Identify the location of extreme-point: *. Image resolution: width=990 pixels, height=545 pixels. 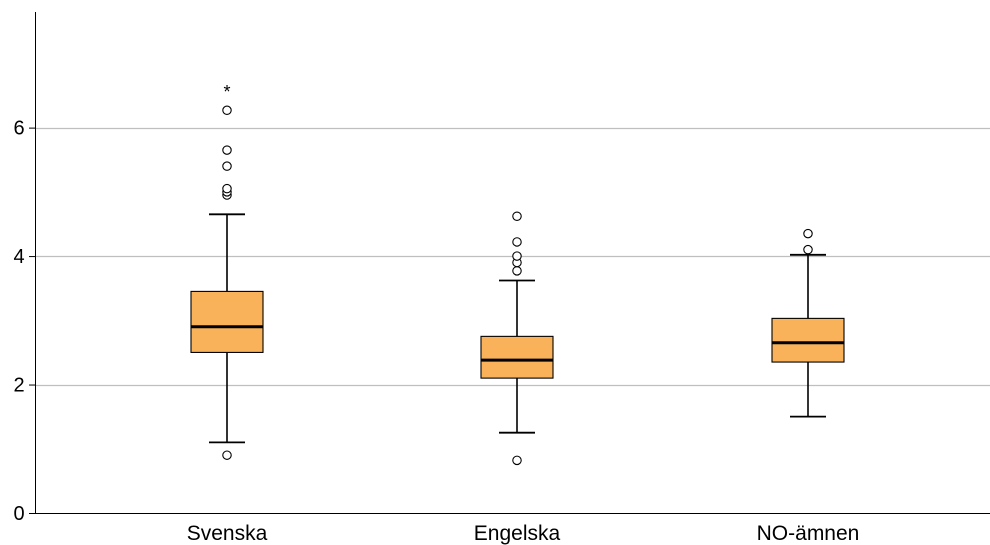
(226, 92).